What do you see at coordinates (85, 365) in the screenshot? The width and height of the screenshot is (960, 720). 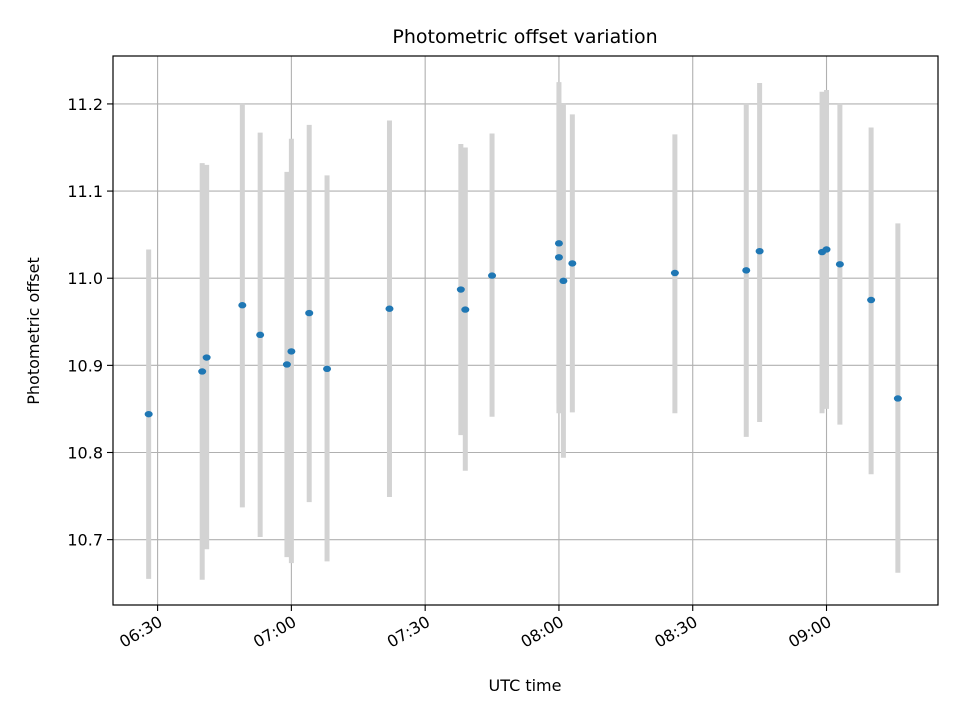 I see `y-tick-label: 10.9` at bounding box center [85, 365].